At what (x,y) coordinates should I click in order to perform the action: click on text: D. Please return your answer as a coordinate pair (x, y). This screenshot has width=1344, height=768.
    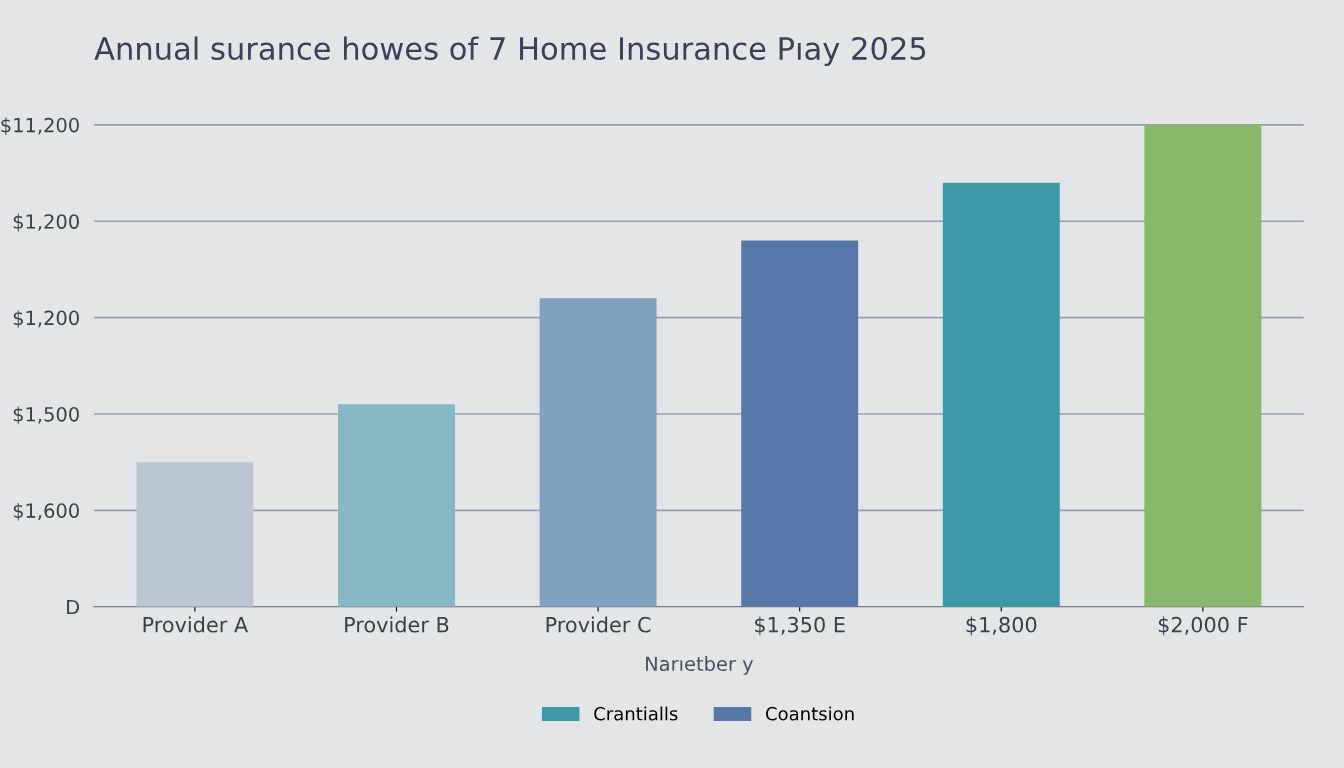
    Looking at the image, I should click on (73, 607).